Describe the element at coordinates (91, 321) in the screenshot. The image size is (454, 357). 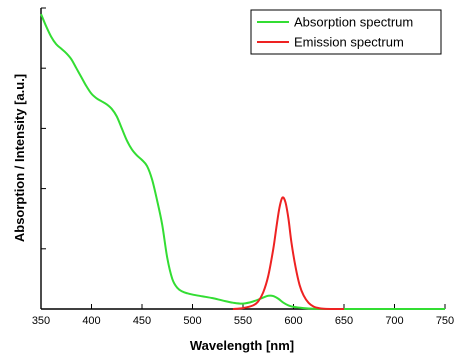
I see `x-tick-label-400: 400` at that location.